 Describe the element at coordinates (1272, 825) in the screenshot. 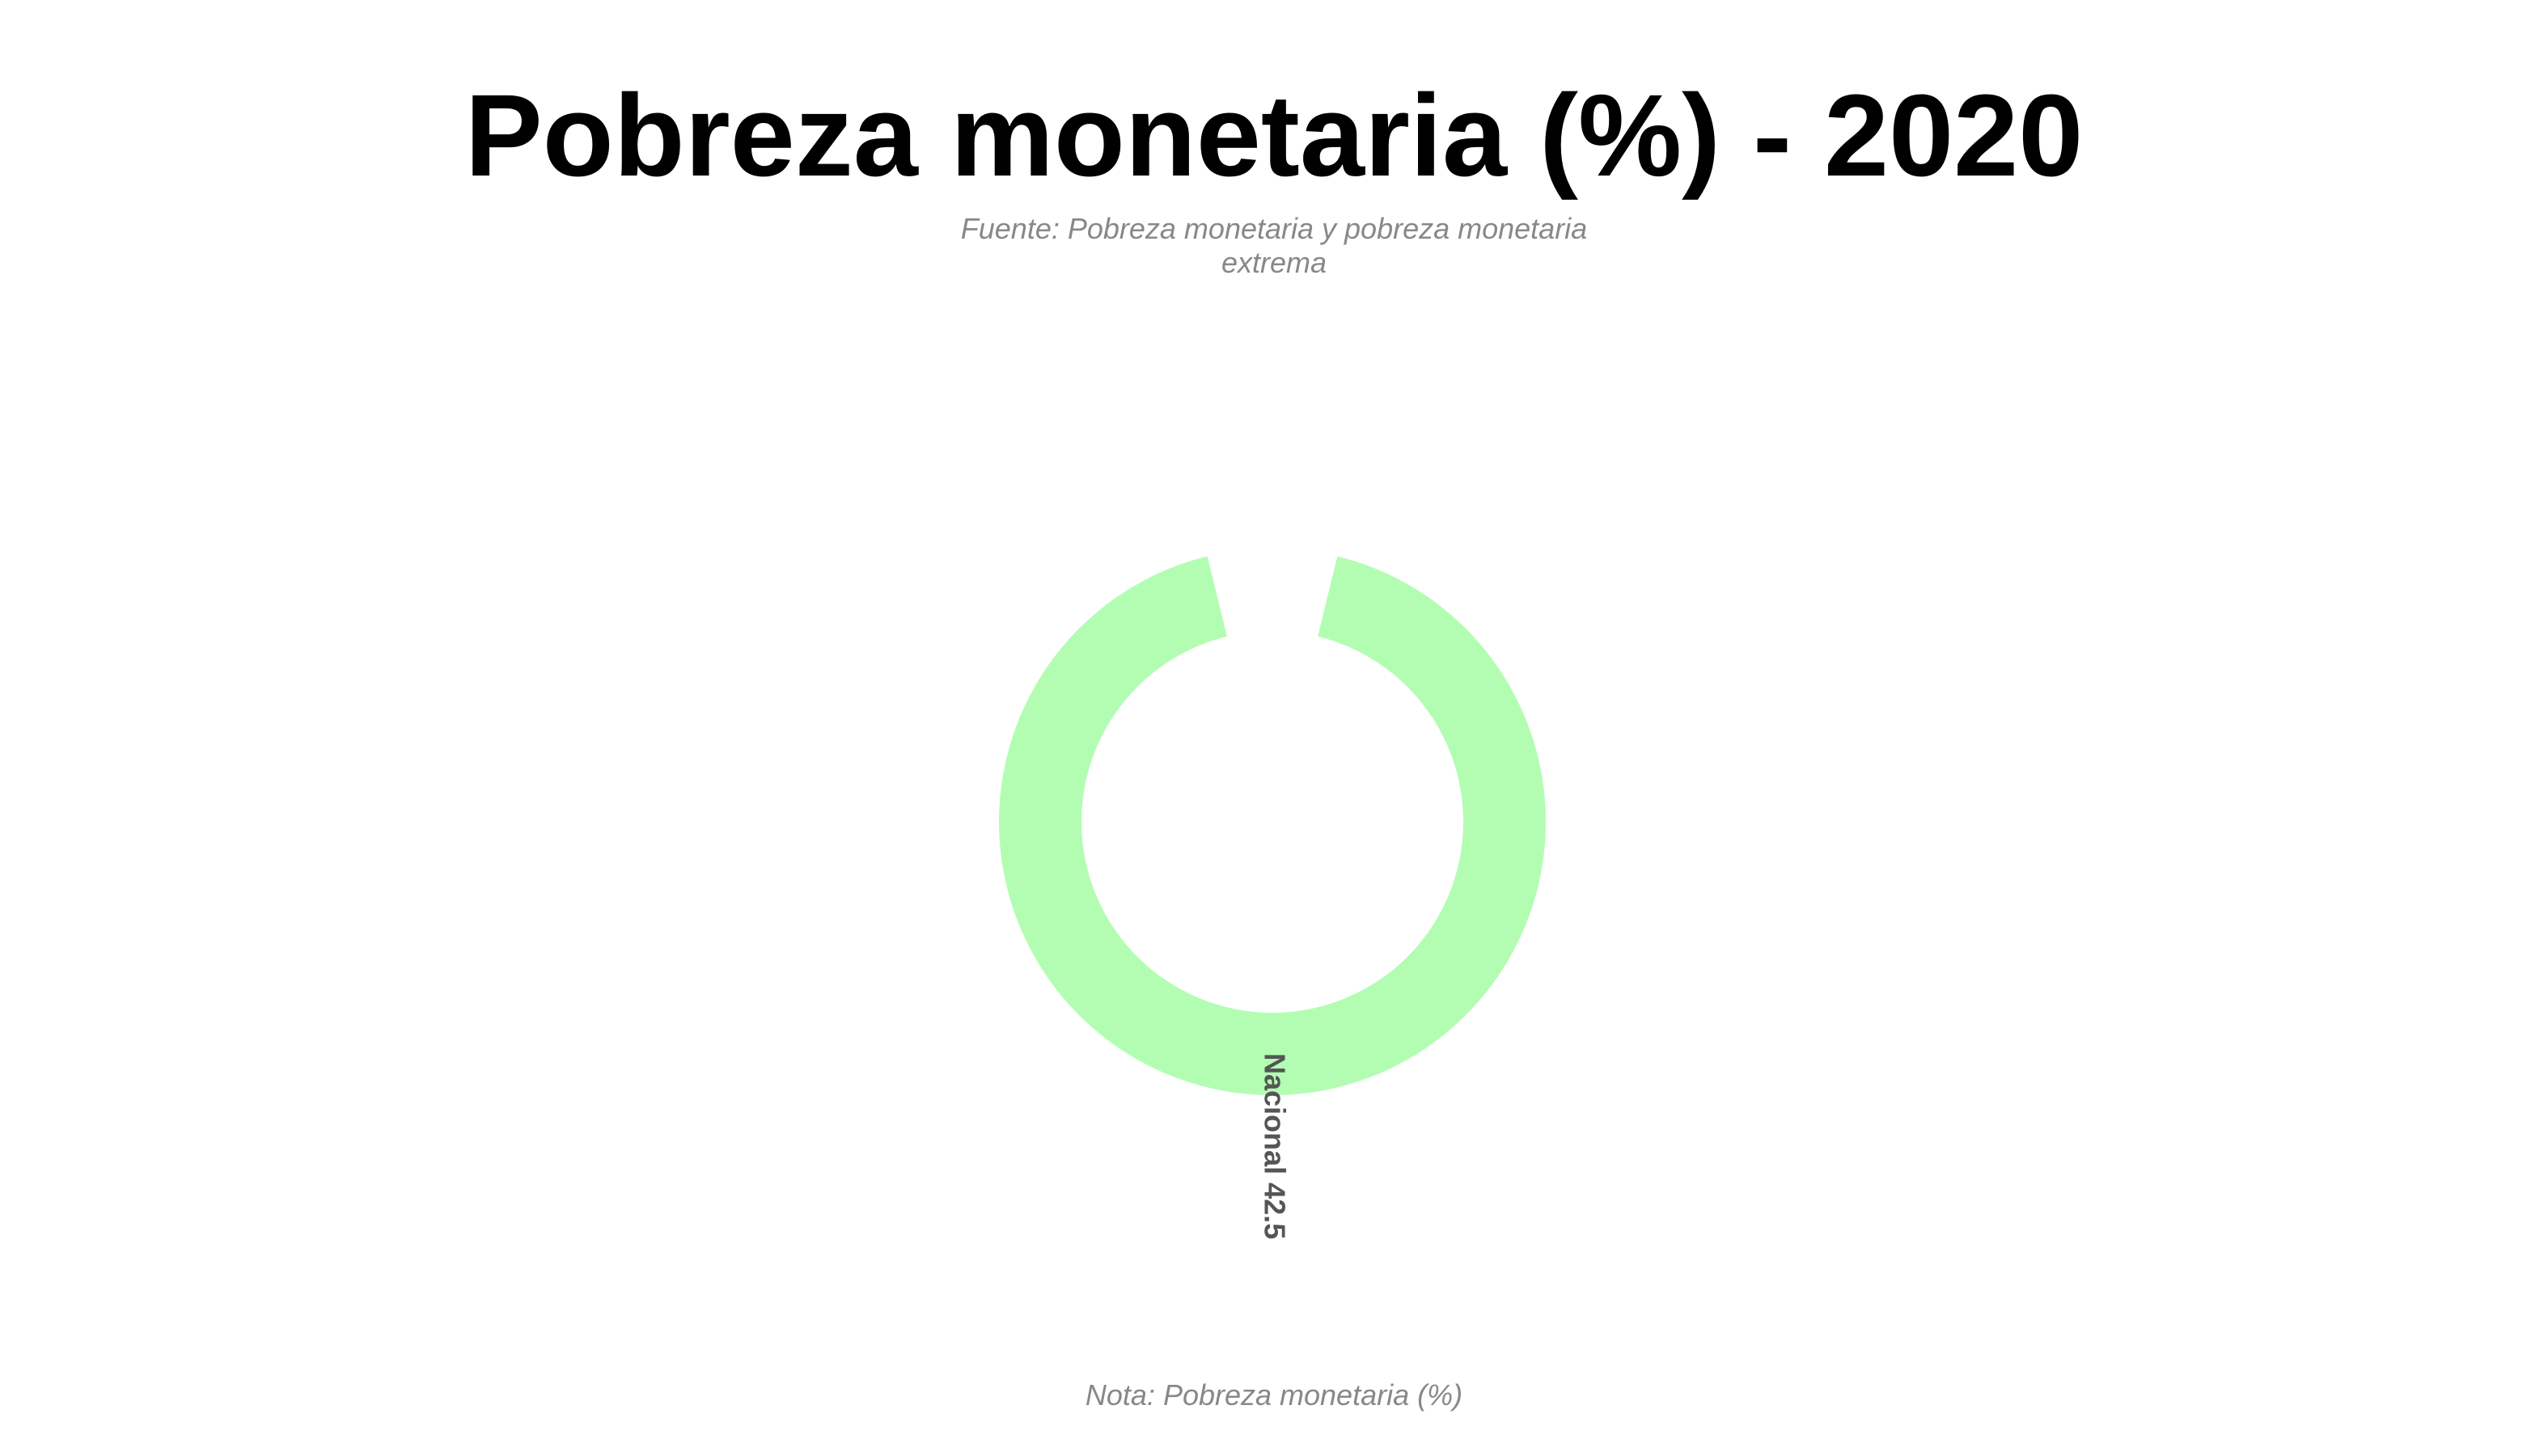

I see `donut-slice-nacional` at that location.